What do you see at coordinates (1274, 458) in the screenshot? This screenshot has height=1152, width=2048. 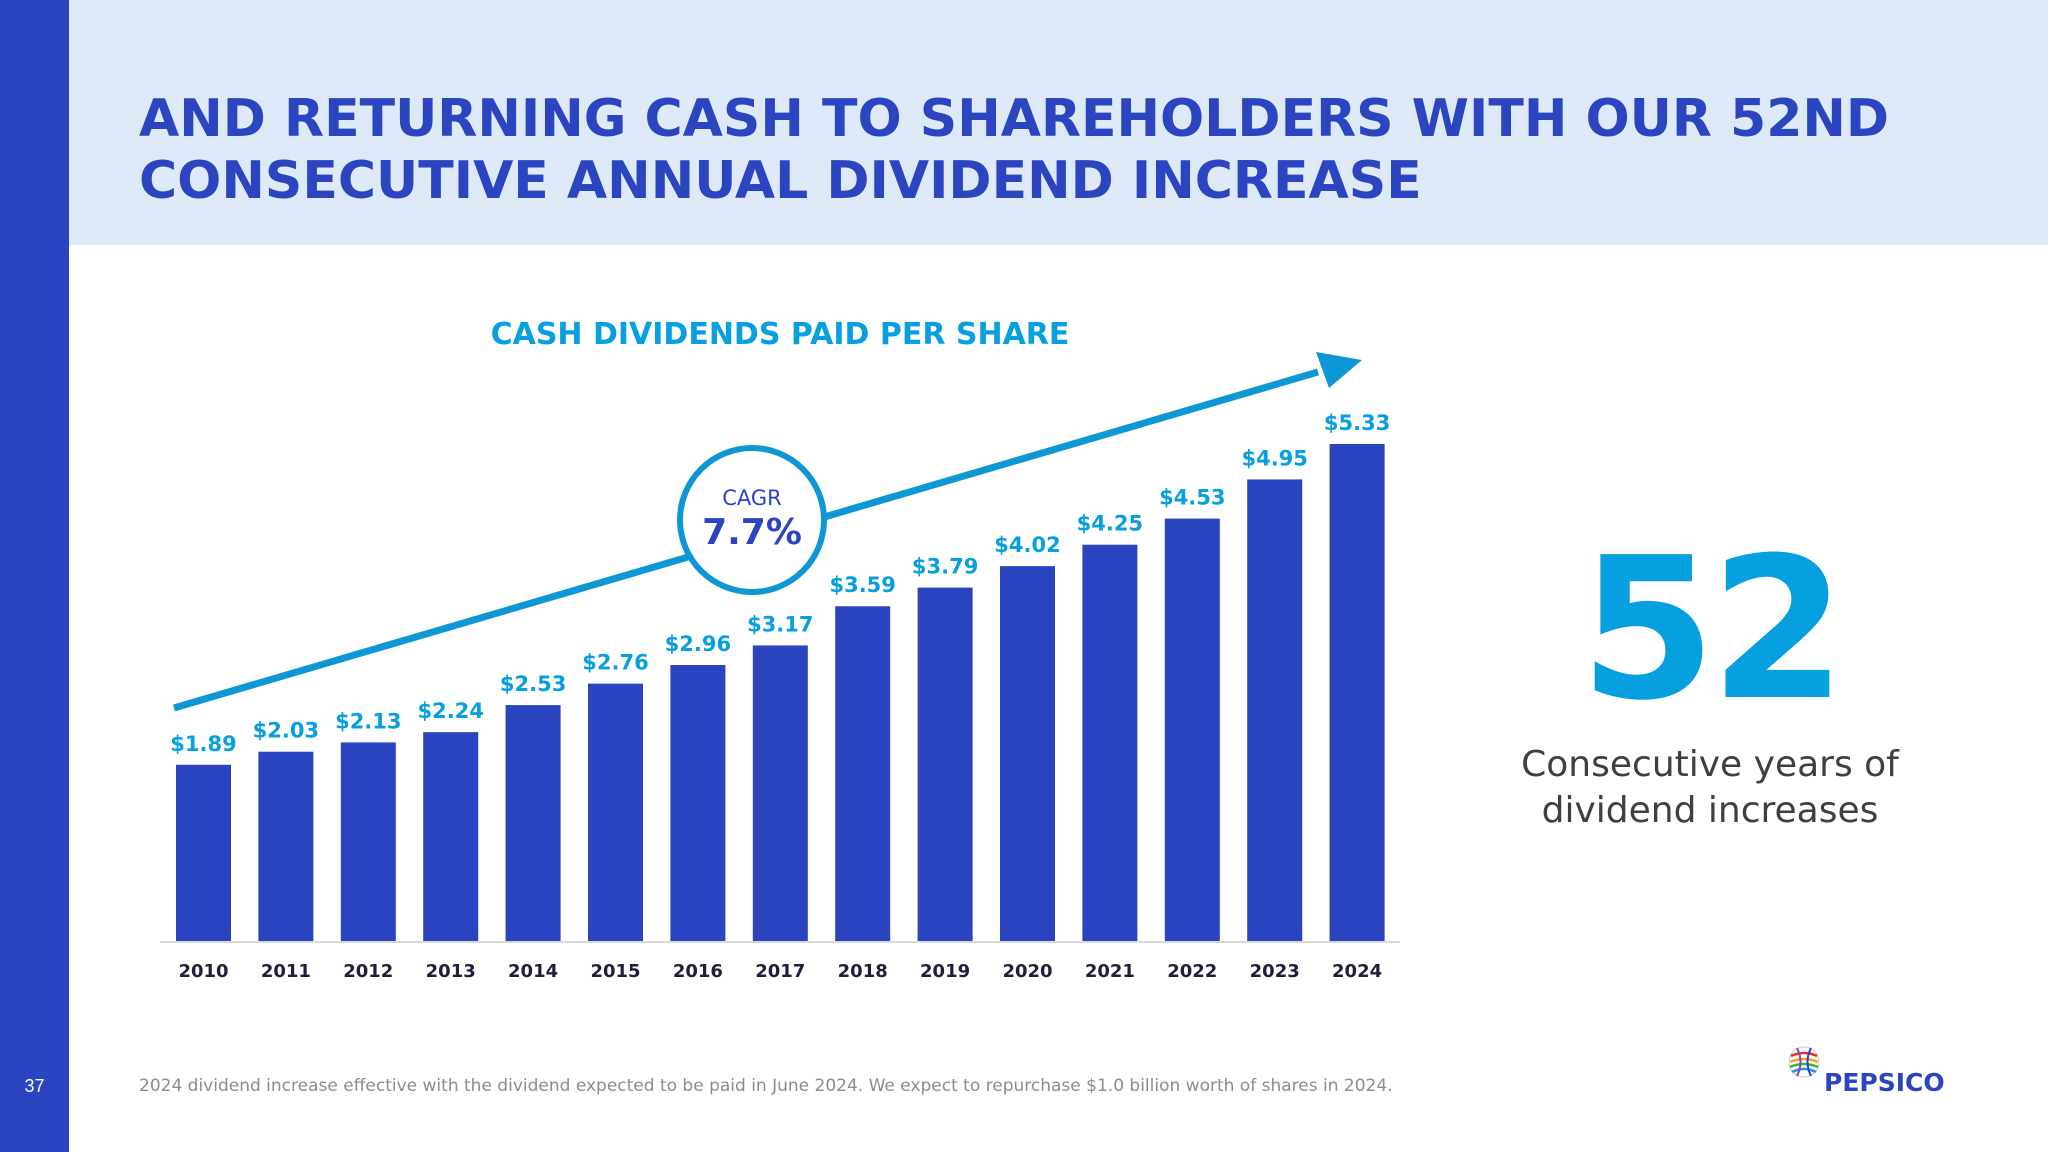 I see `value-label-2023: $4.95` at bounding box center [1274, 458].